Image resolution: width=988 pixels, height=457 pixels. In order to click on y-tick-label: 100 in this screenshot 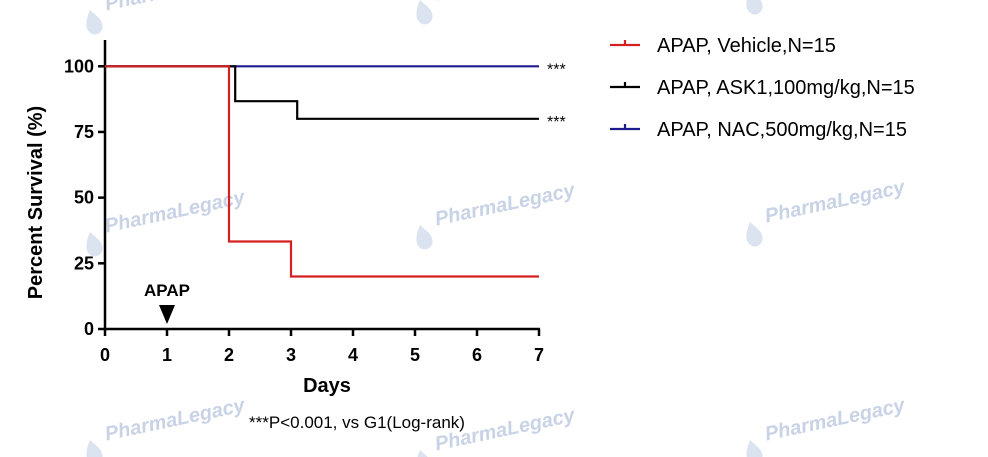, I will do `click(79, 66)`.